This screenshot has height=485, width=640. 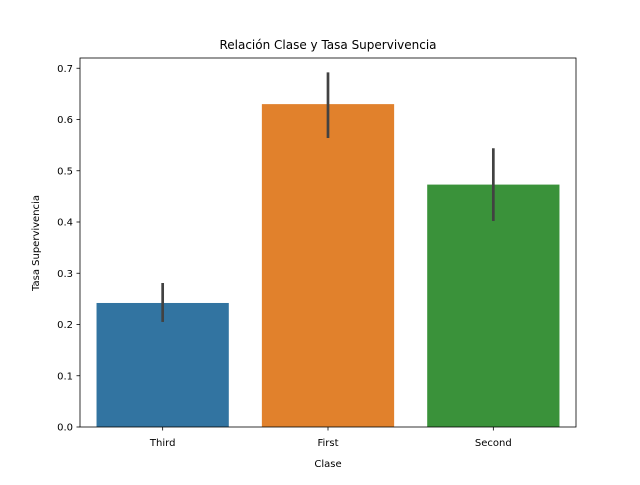 What do you see at coordinates (65, 428) in the screenshot?
I see `y-tick-label: 0.0` at bounding box center [65, 428].